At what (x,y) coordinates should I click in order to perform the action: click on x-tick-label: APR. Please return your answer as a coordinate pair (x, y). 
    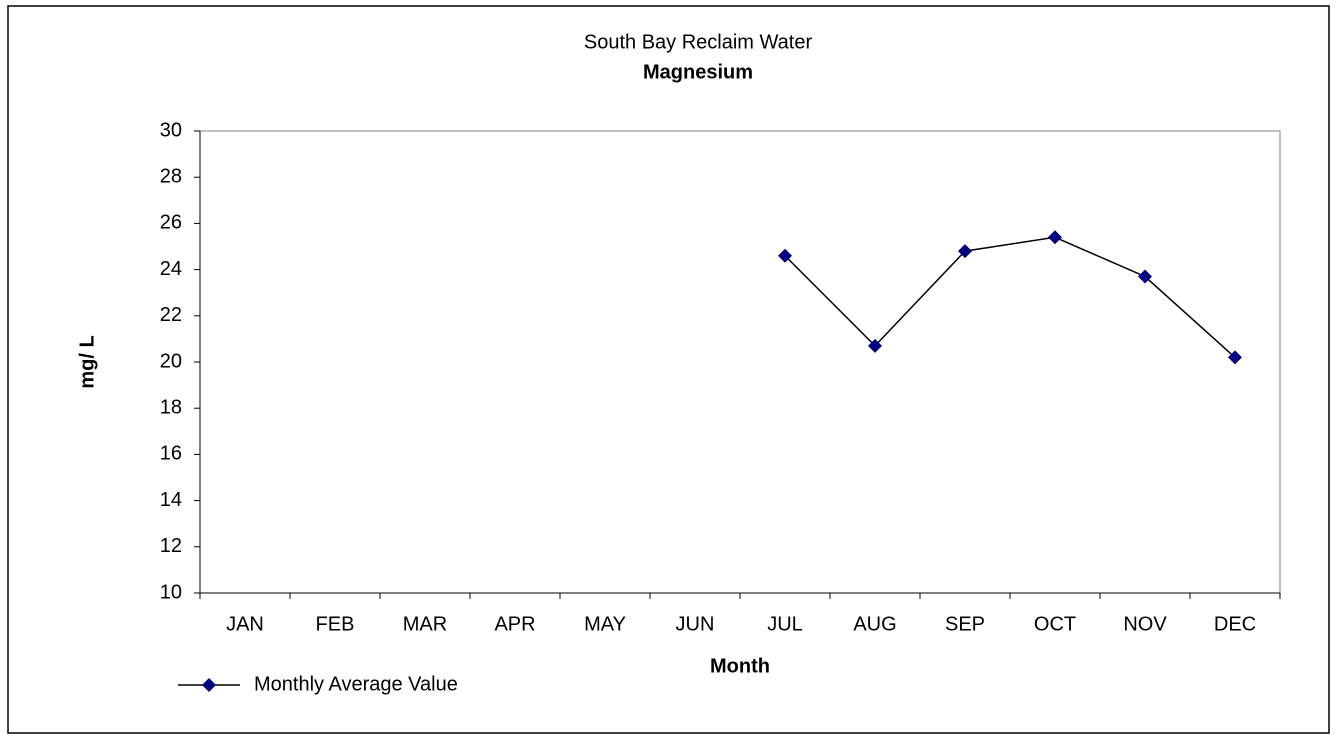
    Looking at the image, I should click on (514, 624).